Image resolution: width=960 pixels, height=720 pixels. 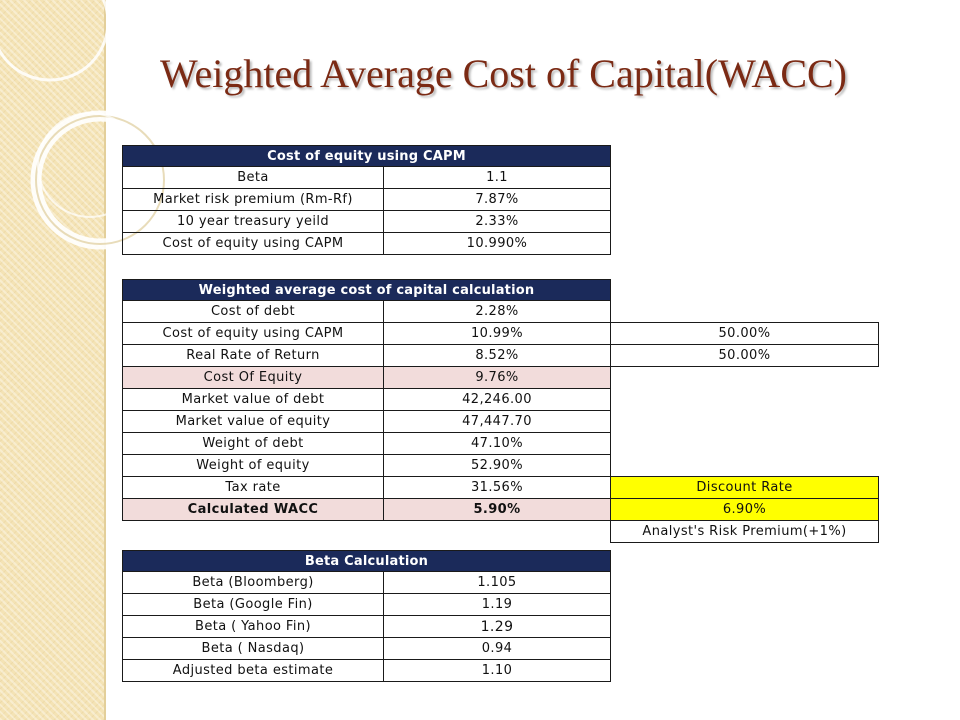 What do you see at coordinates (497, 670) in the screenshot?
I see `beta-value: 1.10` at bounding box center [497, 670].